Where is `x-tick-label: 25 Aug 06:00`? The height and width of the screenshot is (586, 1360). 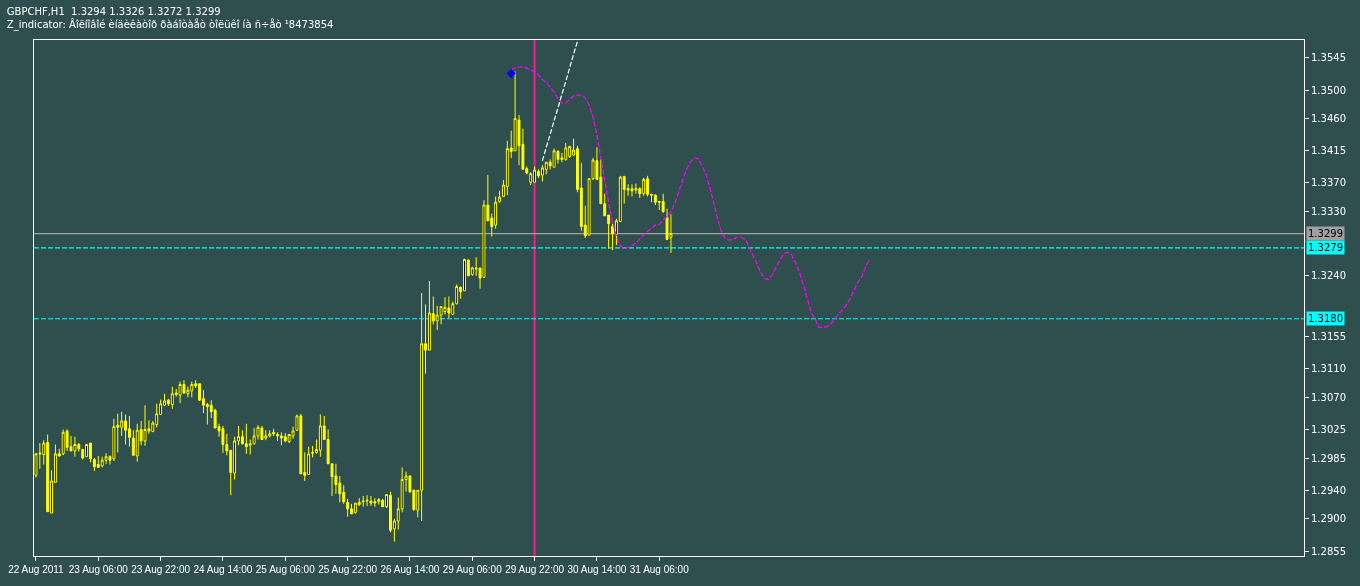
x-tick-label: 25 Aug 06:00 is located at coordinates (285, 569).